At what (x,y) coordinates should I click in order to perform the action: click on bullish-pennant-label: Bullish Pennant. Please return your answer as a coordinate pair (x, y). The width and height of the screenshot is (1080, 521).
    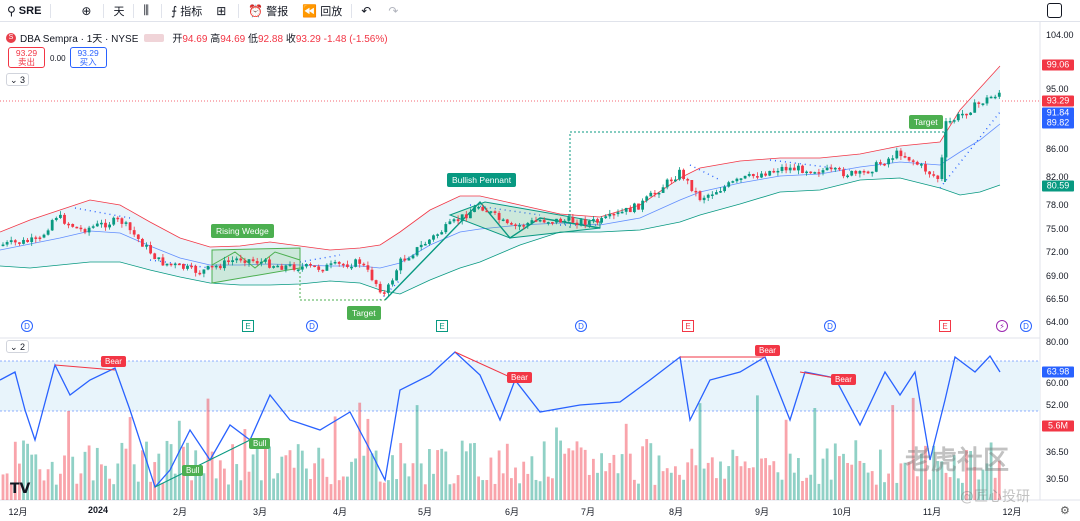
    Looking at the image, I should click on (482, 180).